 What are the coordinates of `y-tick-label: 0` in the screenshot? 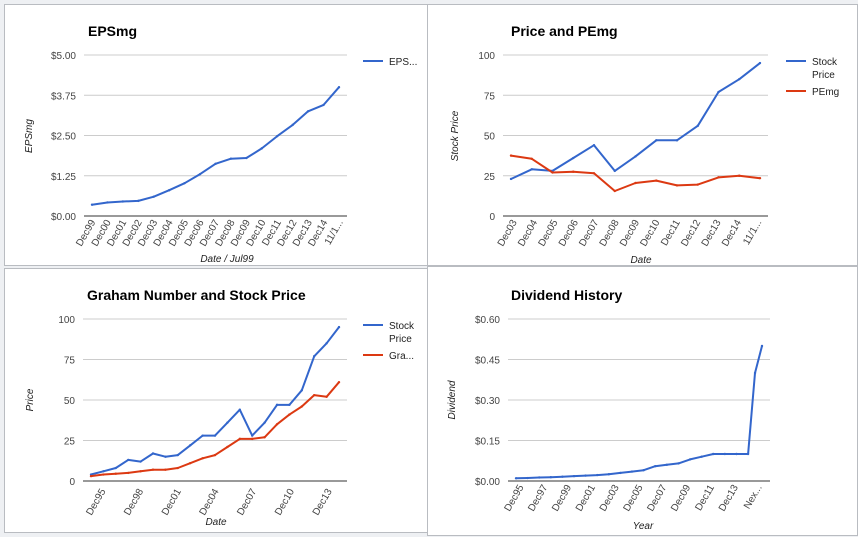 It's located at (72, 482).